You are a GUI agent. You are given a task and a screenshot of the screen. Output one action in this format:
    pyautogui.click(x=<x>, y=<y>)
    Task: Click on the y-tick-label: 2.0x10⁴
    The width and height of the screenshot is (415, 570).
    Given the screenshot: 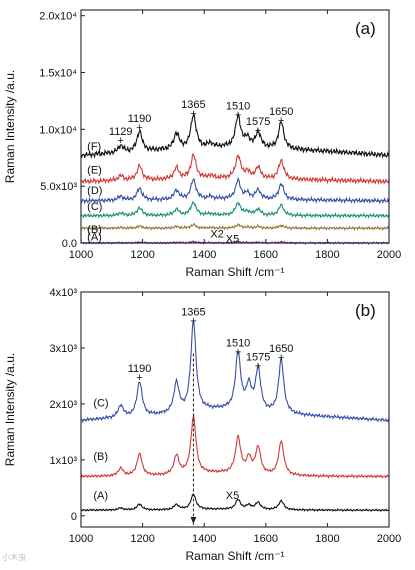 What is the action you would take?
    pyautogui.click(x=58, y=17)
    